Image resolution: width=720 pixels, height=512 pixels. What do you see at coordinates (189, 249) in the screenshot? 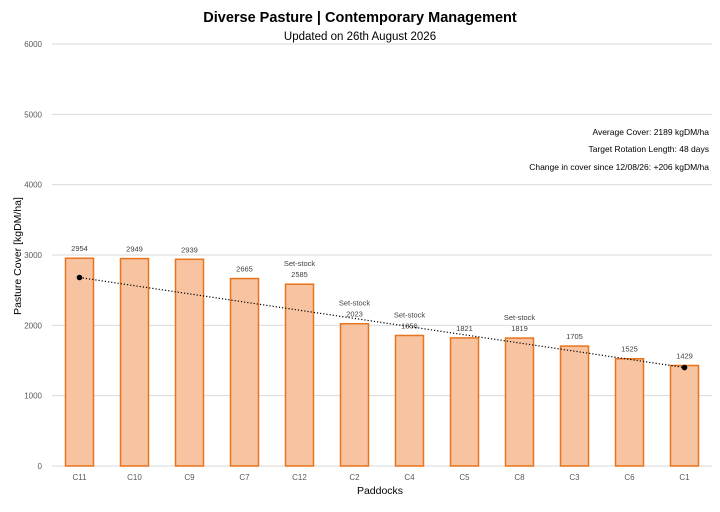
I see `bar-value-label: 2939` at bounding box center [189, 249].